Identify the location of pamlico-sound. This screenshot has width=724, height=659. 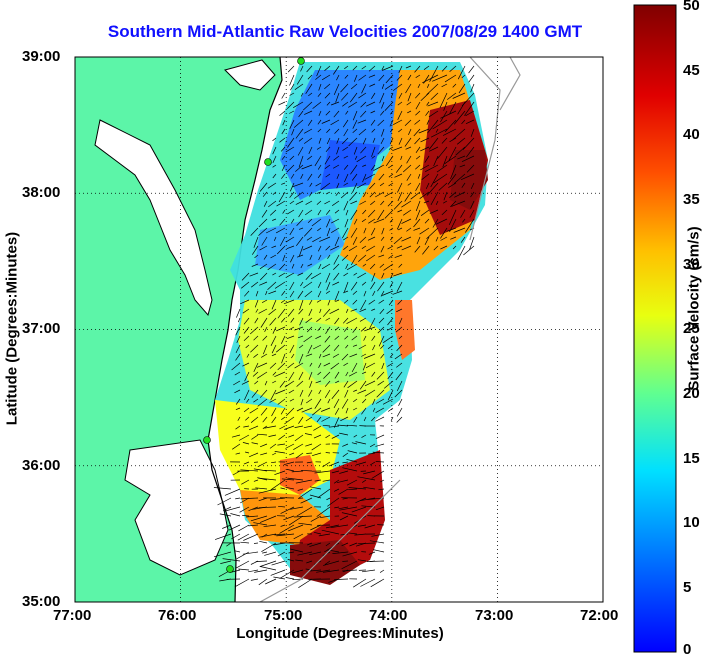
(176, 507).